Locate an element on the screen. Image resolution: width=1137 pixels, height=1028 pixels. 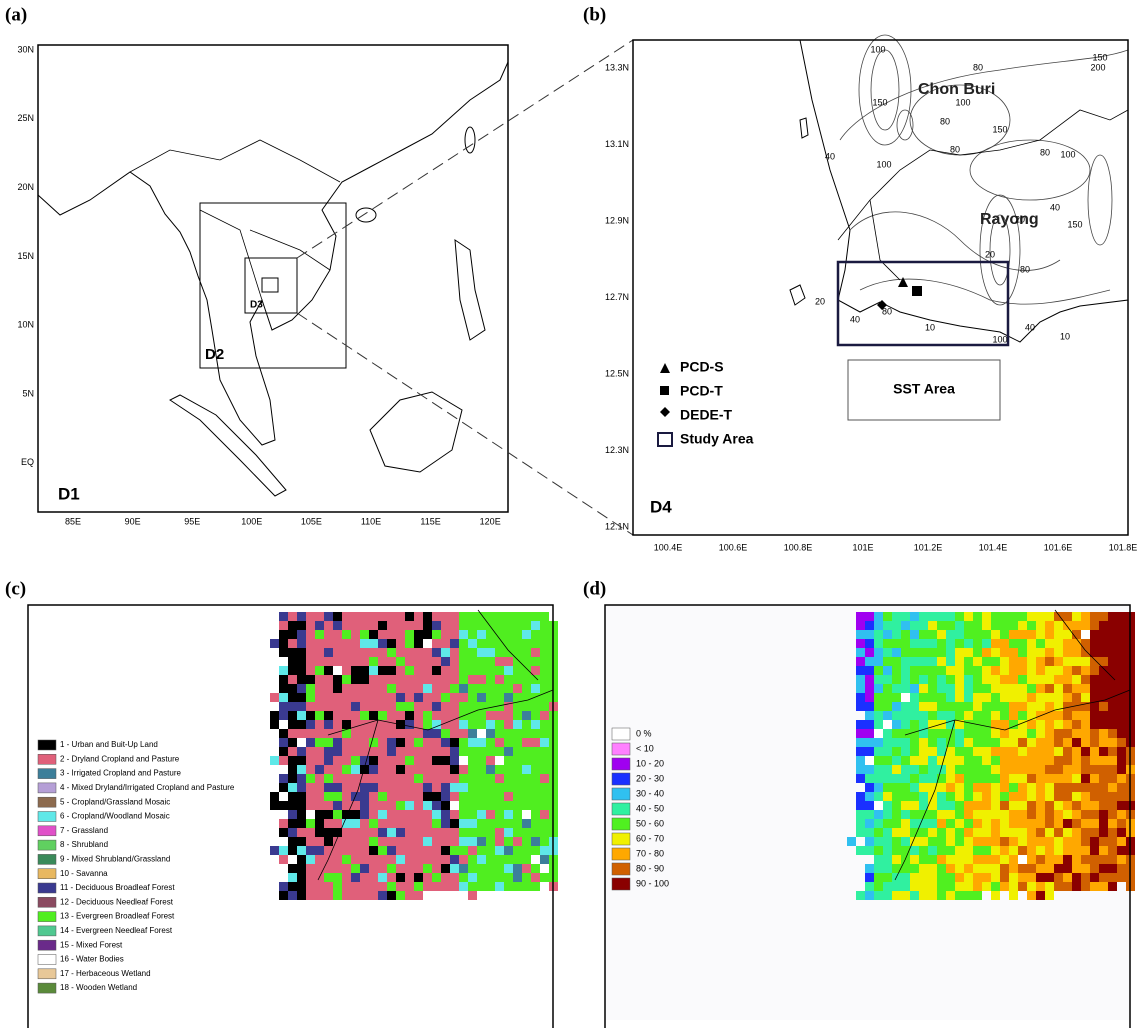
lon-label: 101.6E is located at coordinates (1058, 547).